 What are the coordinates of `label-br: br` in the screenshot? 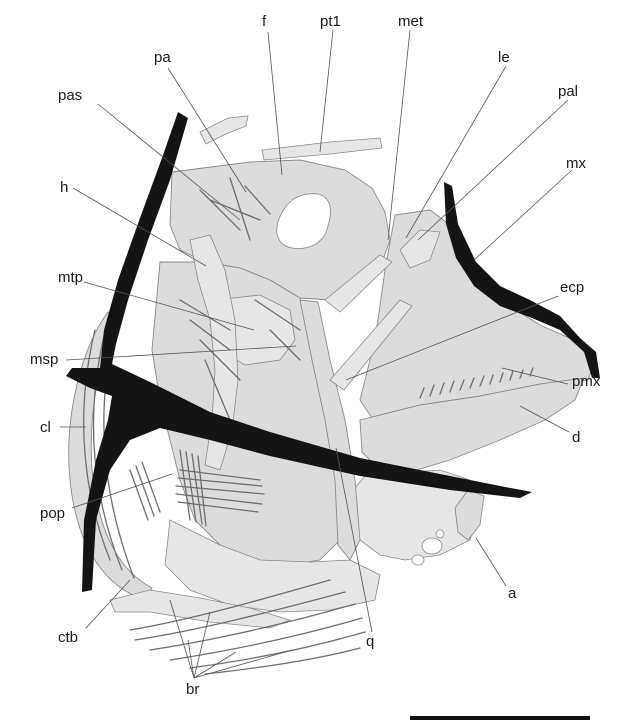 It's located at (192, 689).